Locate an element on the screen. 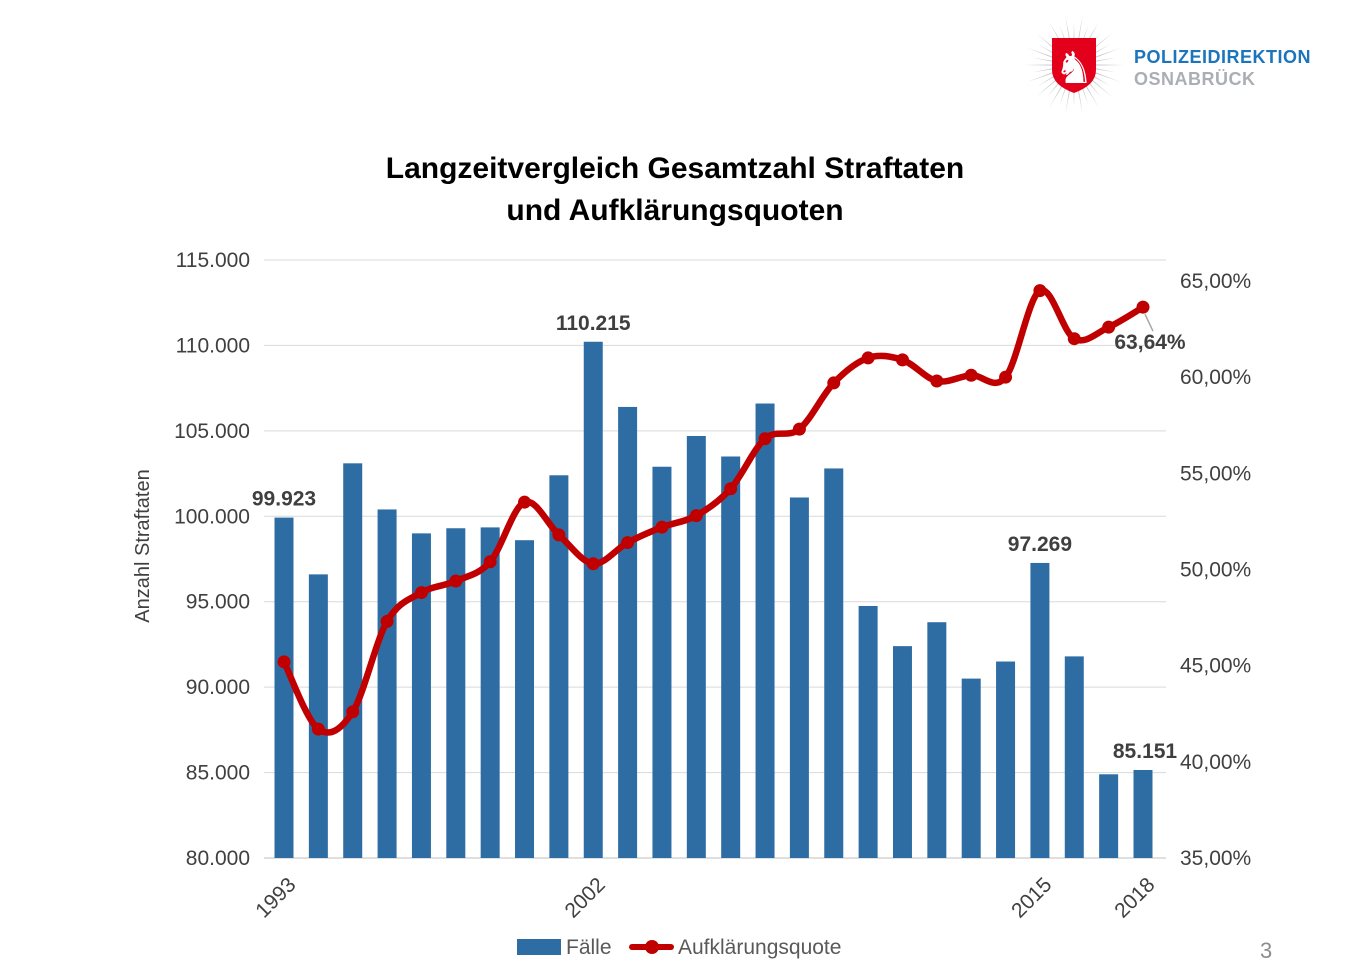 This screenshot has width=1349, height=979. legend-swatch-cases is located at coordinates (539, 947).